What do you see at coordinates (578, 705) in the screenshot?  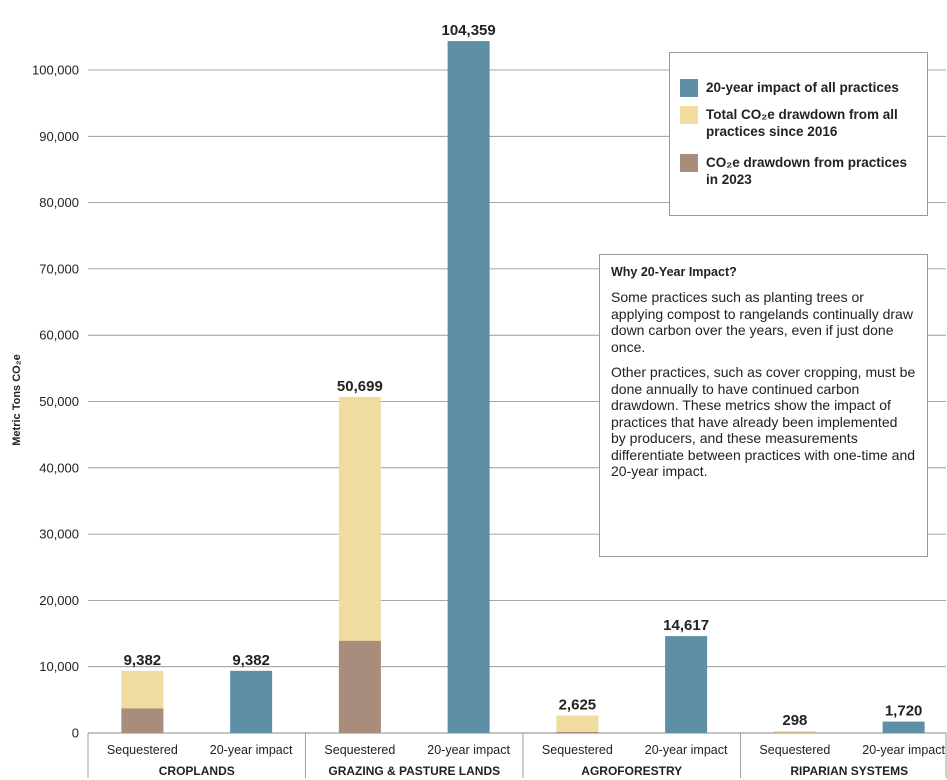 I see `data-label: 2,625` at bounding box center [578, 705].